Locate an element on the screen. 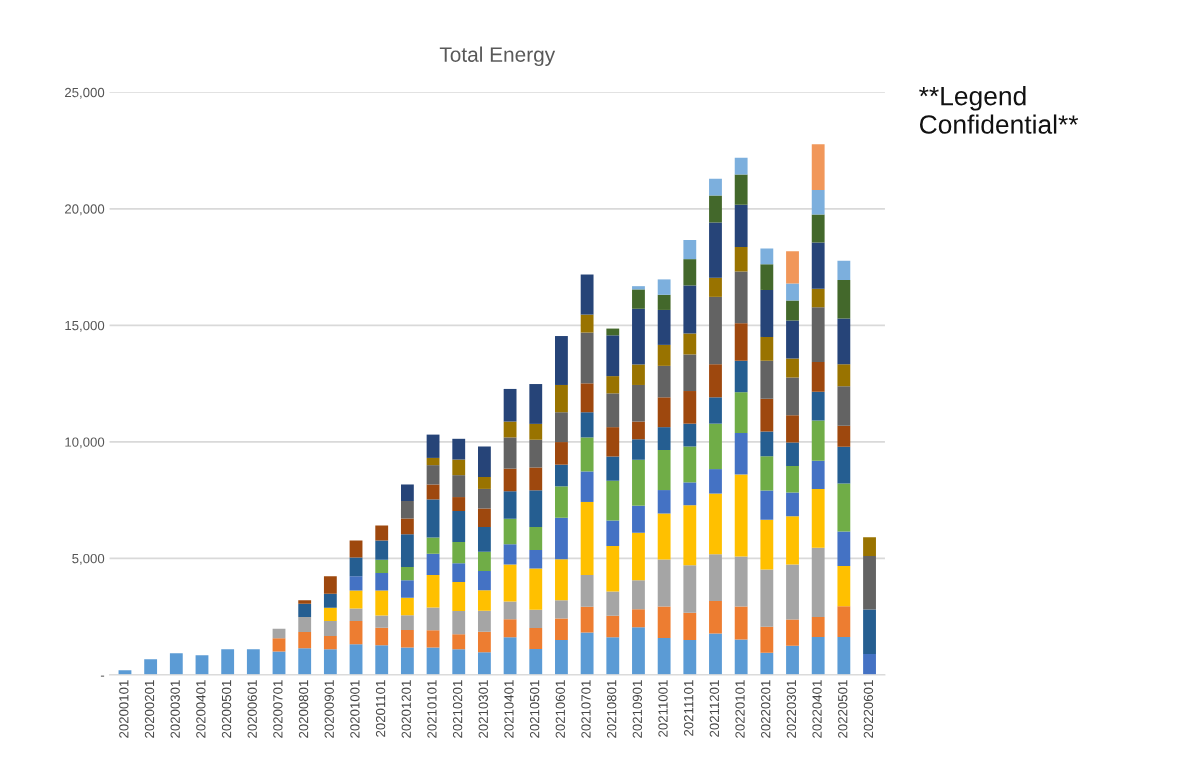 Image resolution: width=1204 pixels, height=782 pixels. x-tick-label: 20210201 is located at coordinates (457, 709).